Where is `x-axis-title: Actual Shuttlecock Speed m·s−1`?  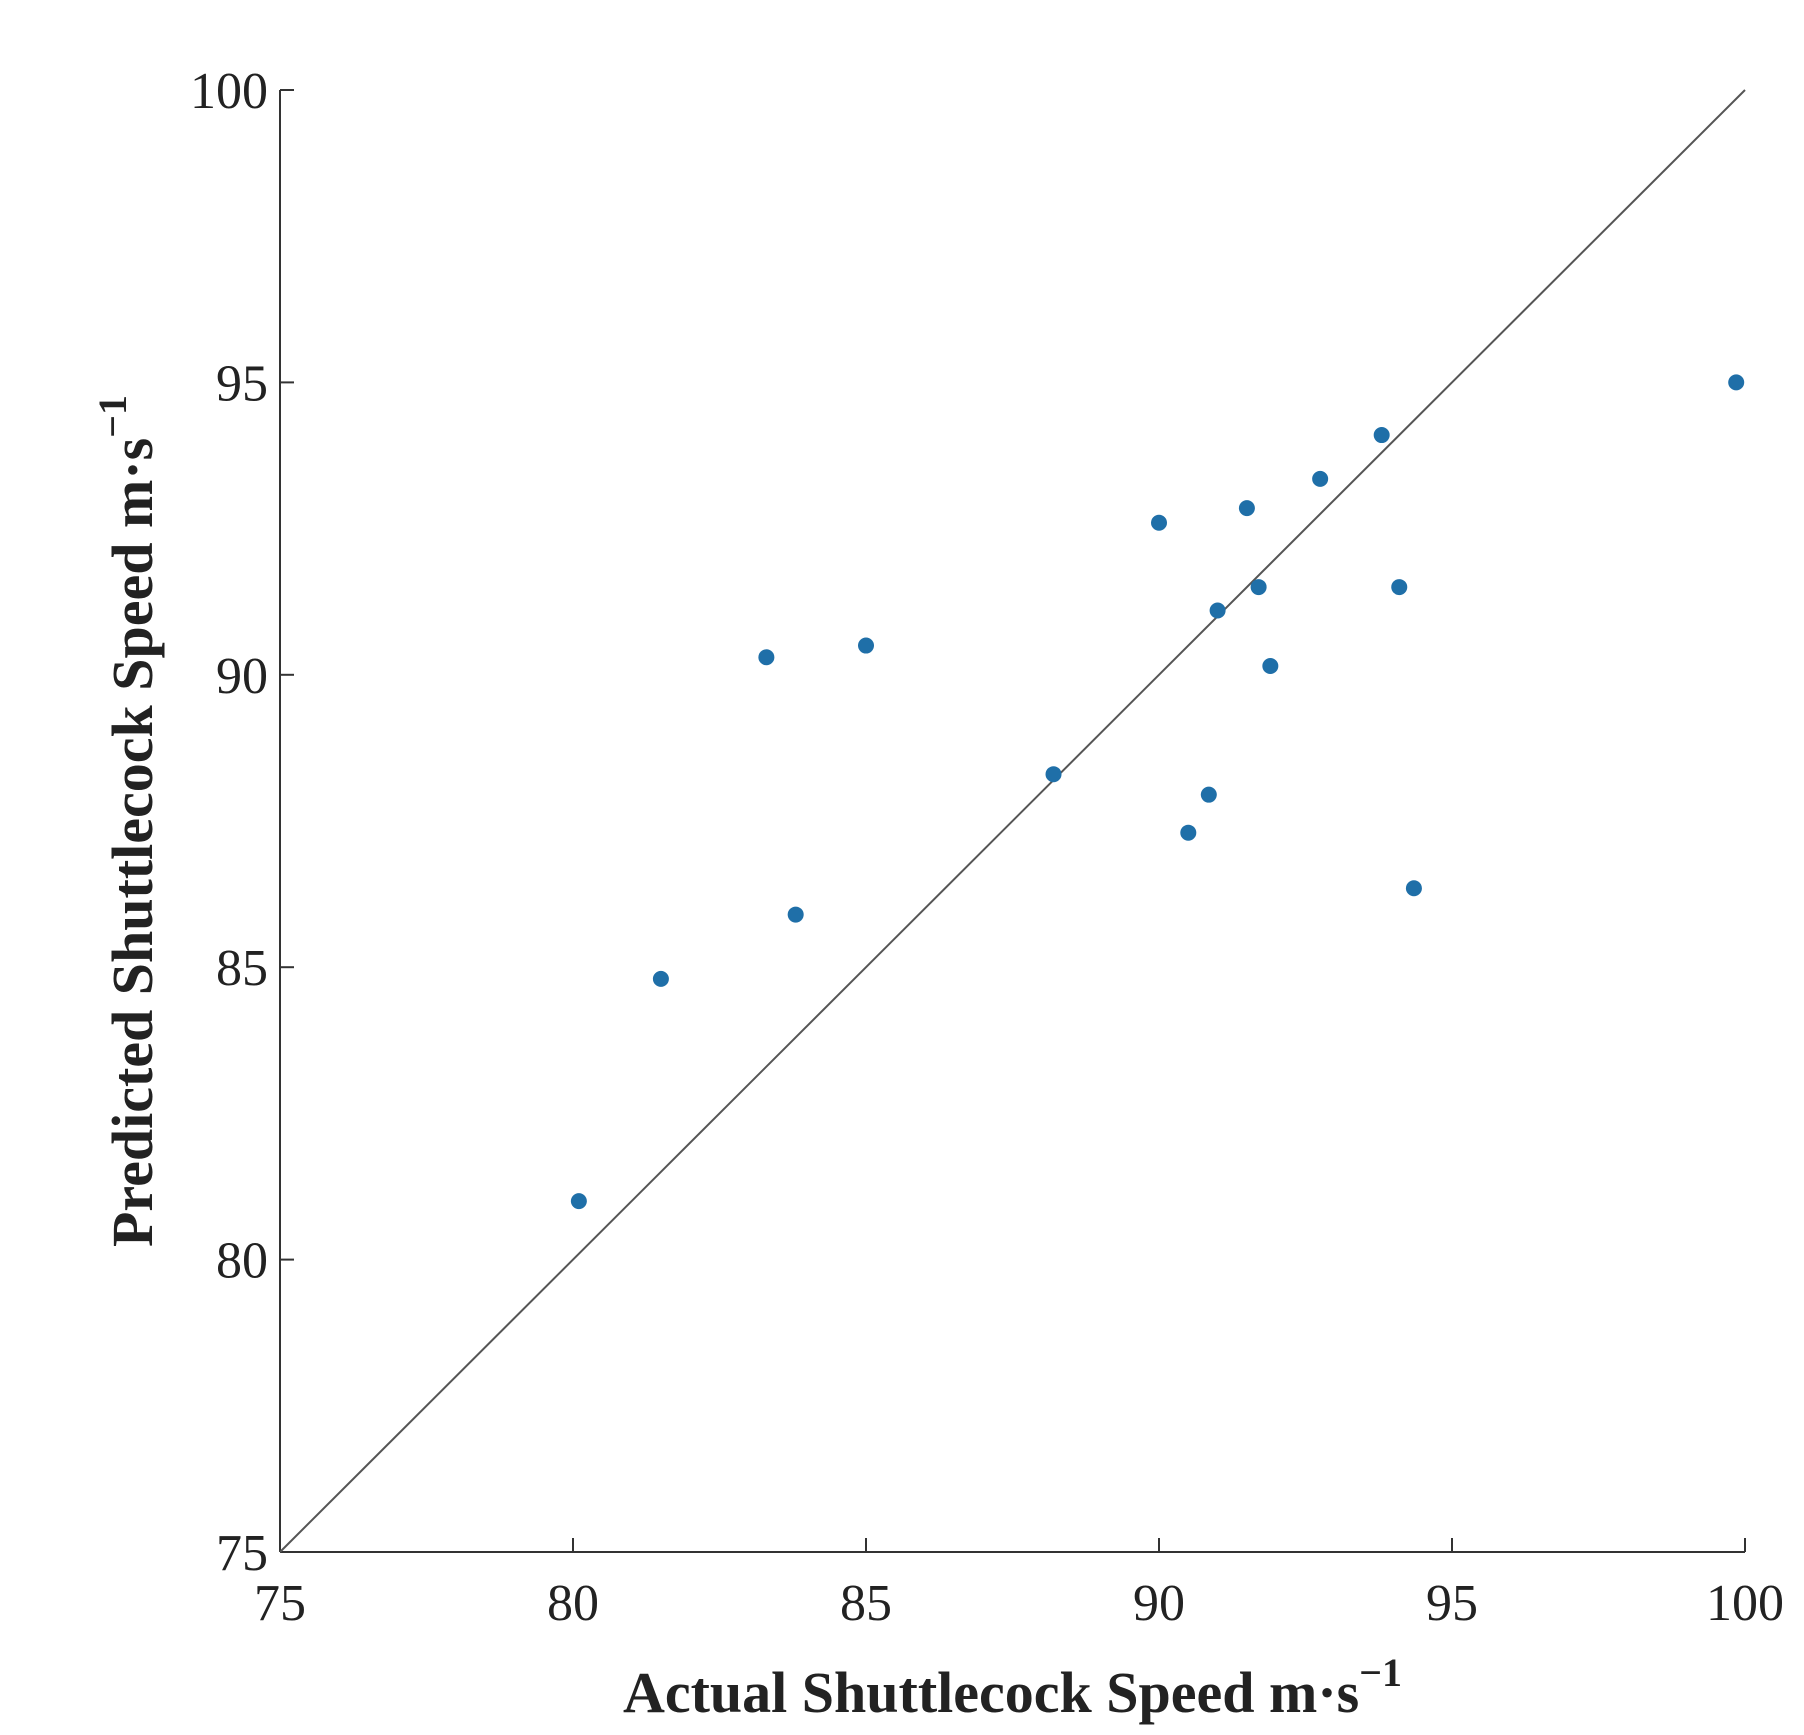 x-axis-title: Actual Shuttlecock Speed m·s−1 is located at coordinates (1012, 1687).